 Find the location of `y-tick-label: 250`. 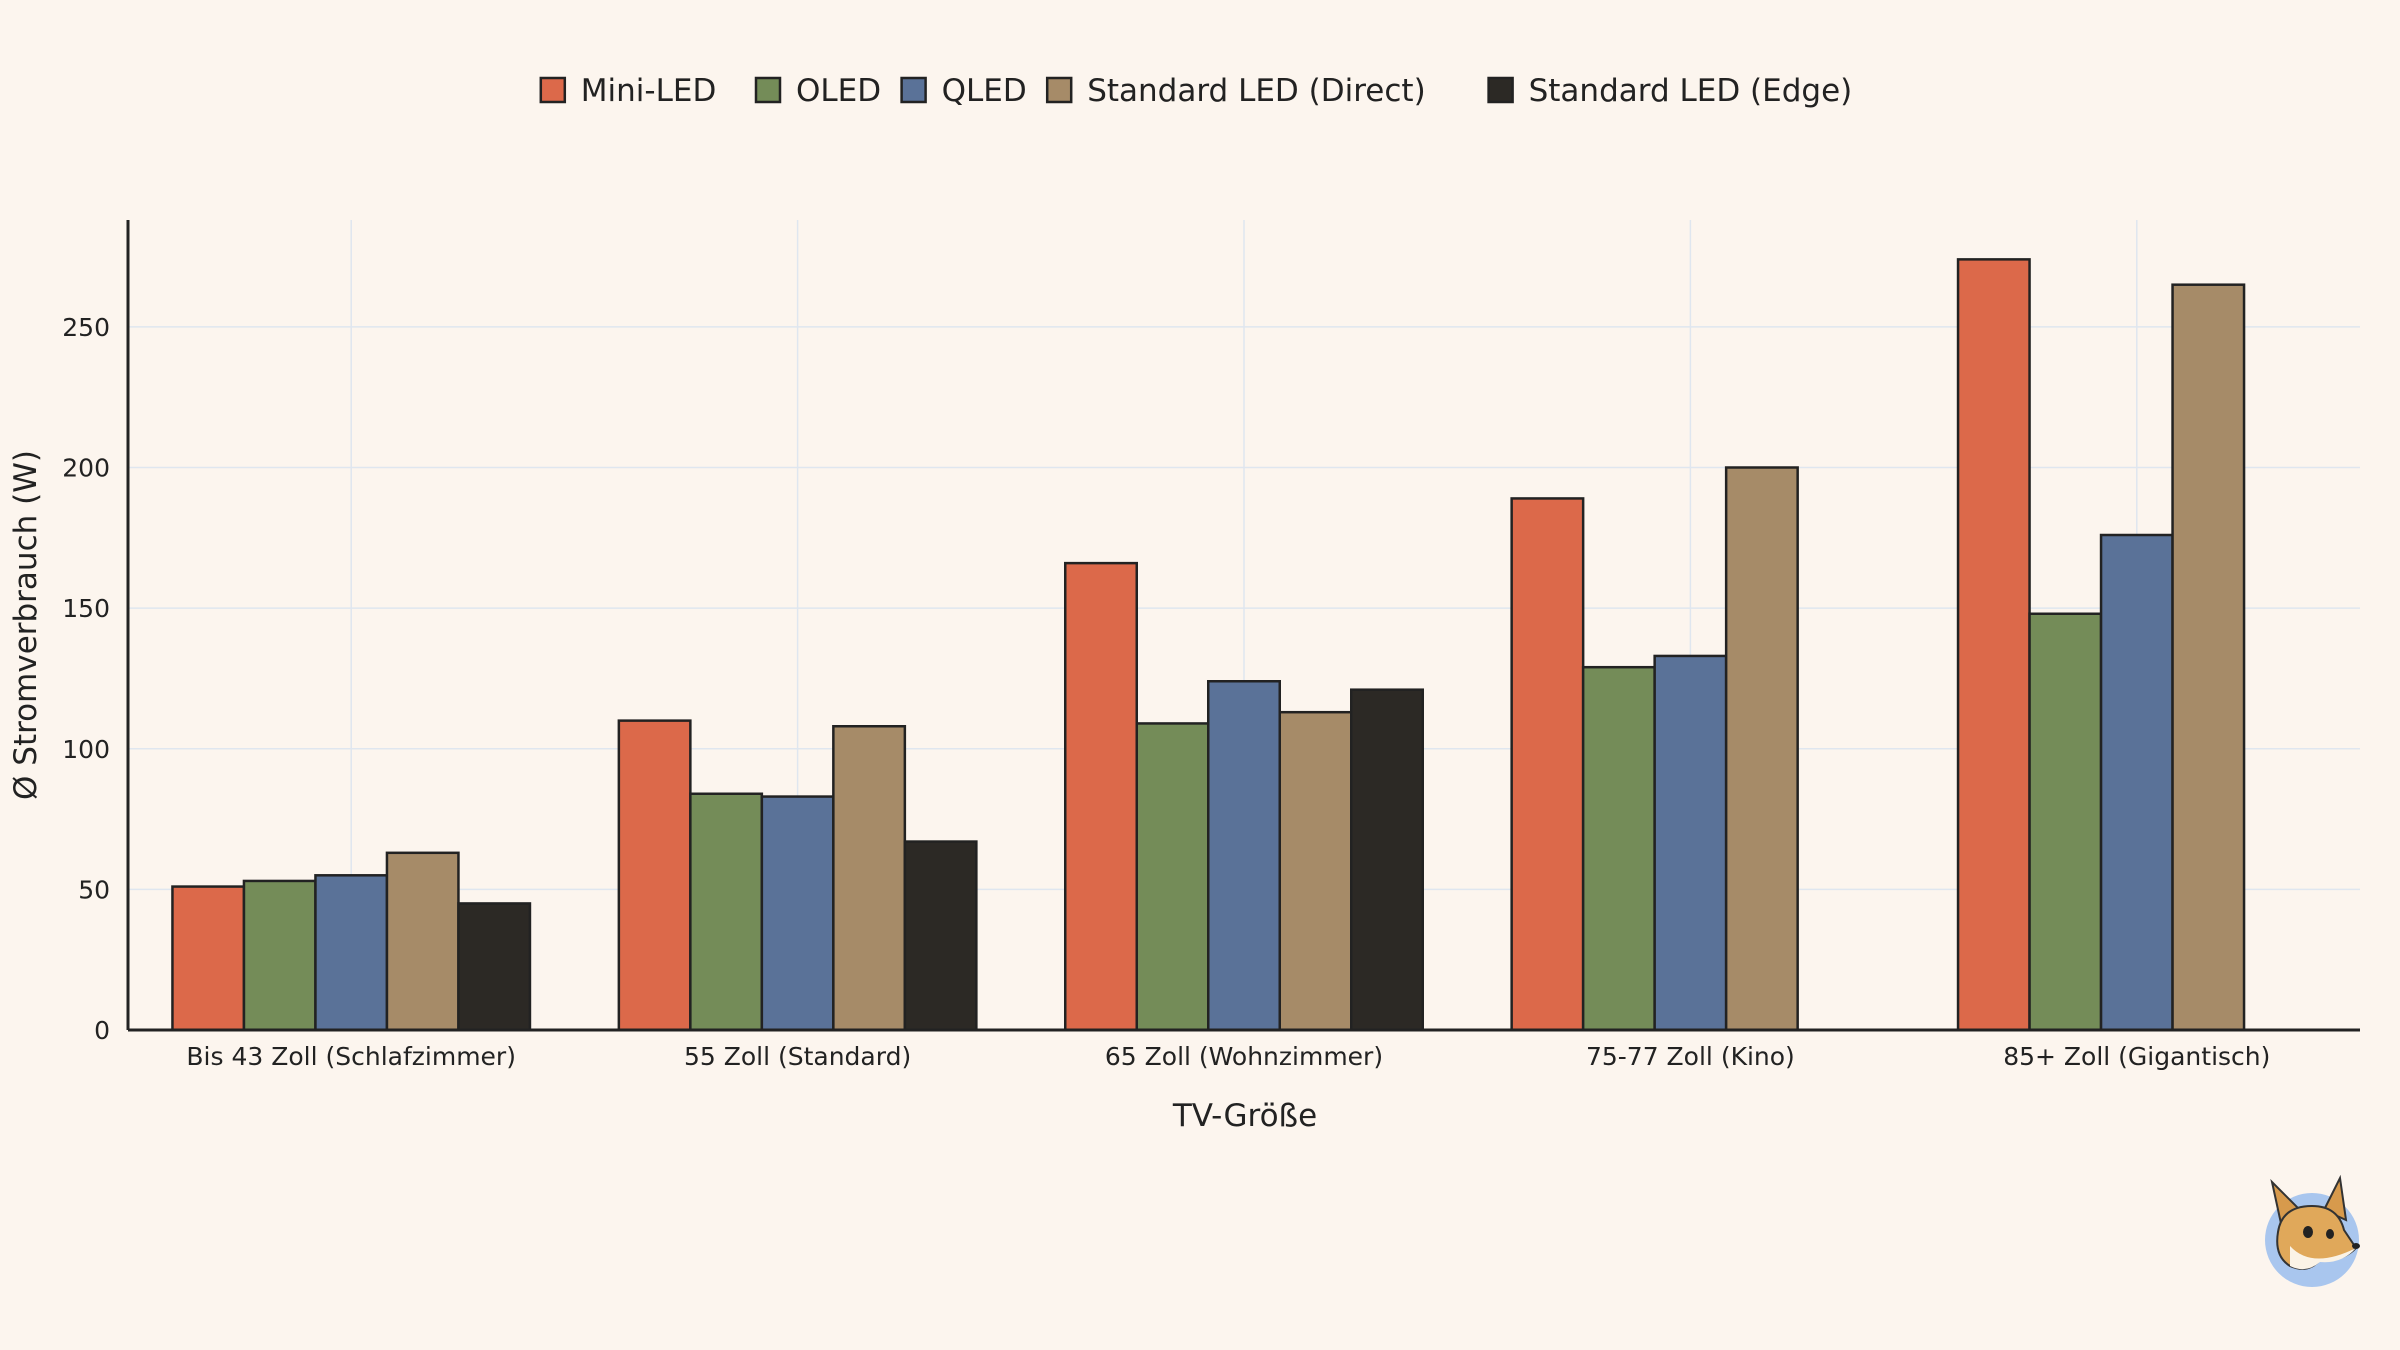

y-tick-label: 250 is located at coordinates (86, 327).